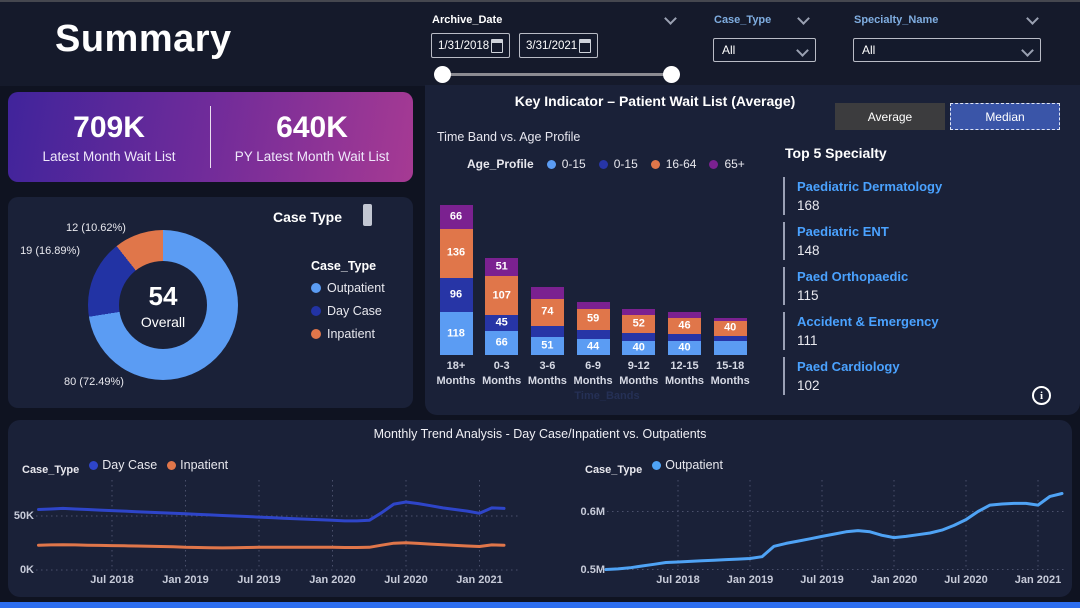 Image resolution: width=1080 pixels, height=608 pixels. I want to click on specialty-item: Paed Orthopaedic 115, so click(928, 286).